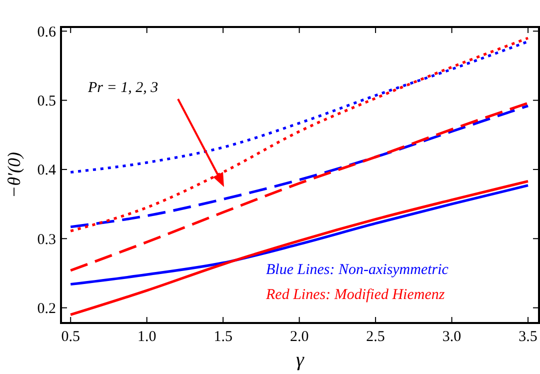 The height and width of the screenshot is (374, 540). What do you see at coordinates (46, 309) in the screenshot?
I see `y-tick-label: 0.2` at bounding box center [46, 309].